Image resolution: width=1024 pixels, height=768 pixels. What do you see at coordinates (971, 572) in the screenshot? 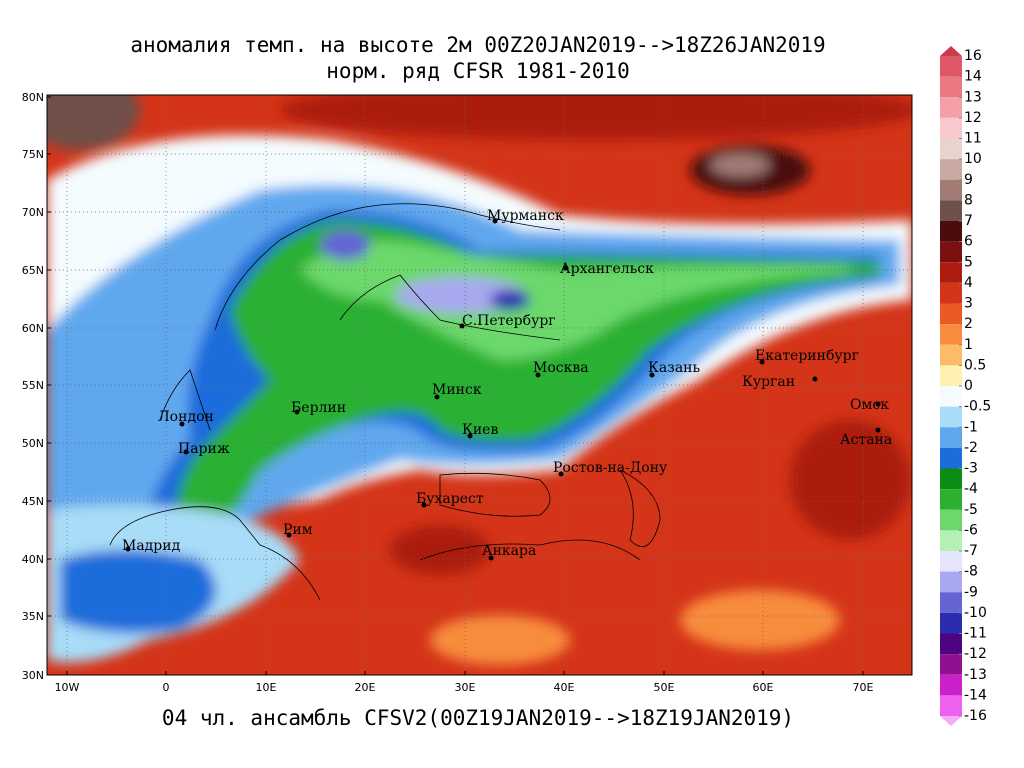
I see `colorbar-label: -8` at bounding box center [971, 572].